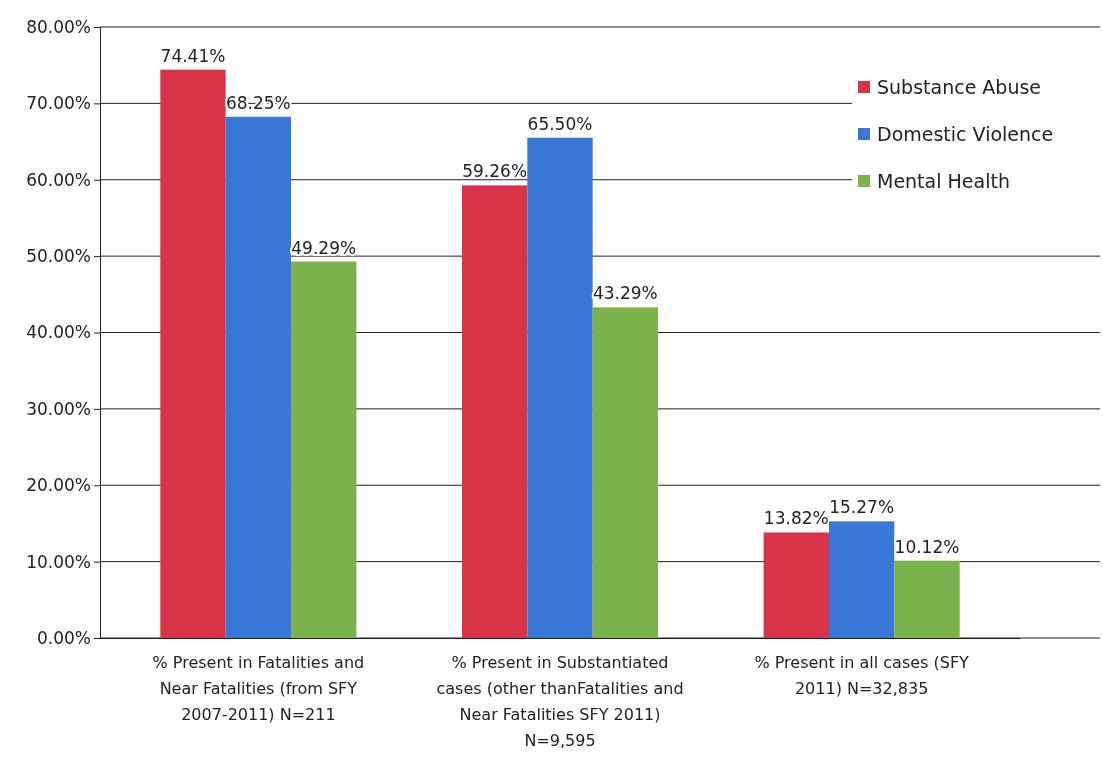  I want to click on data-label: 65.50%, so click(560, 123).